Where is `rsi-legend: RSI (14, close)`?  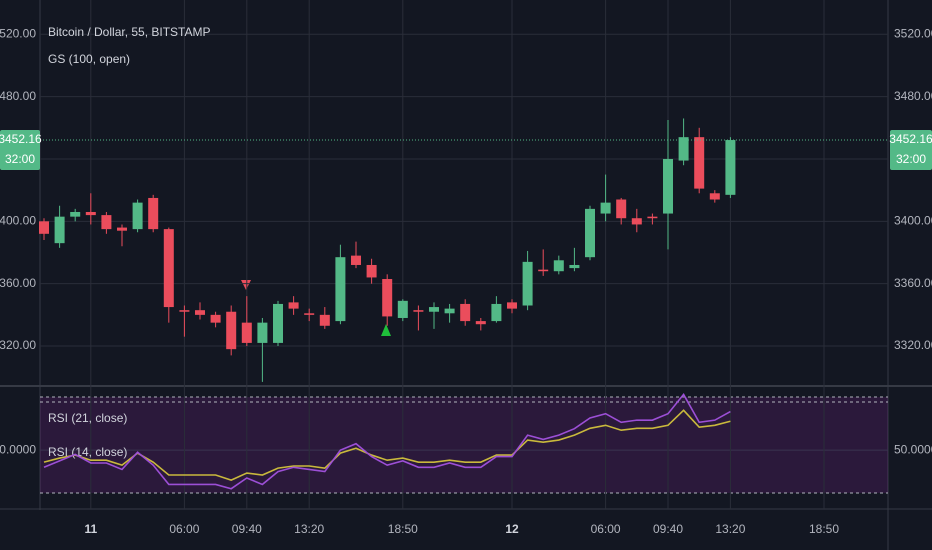
rsi-legend: RSI (14, close) is located at coordinates (87, 452).